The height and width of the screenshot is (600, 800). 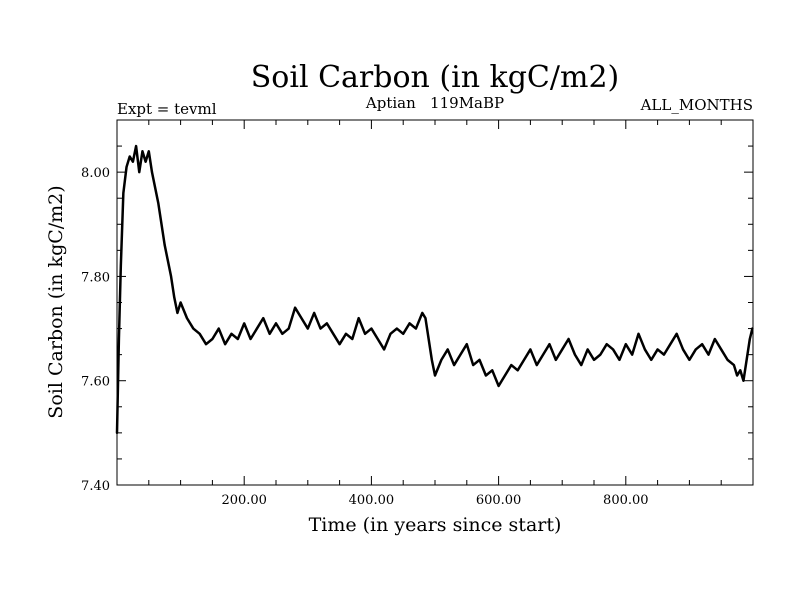 I want to click on period-label: Aptian 119MaBP, so click(x=434, y=103).